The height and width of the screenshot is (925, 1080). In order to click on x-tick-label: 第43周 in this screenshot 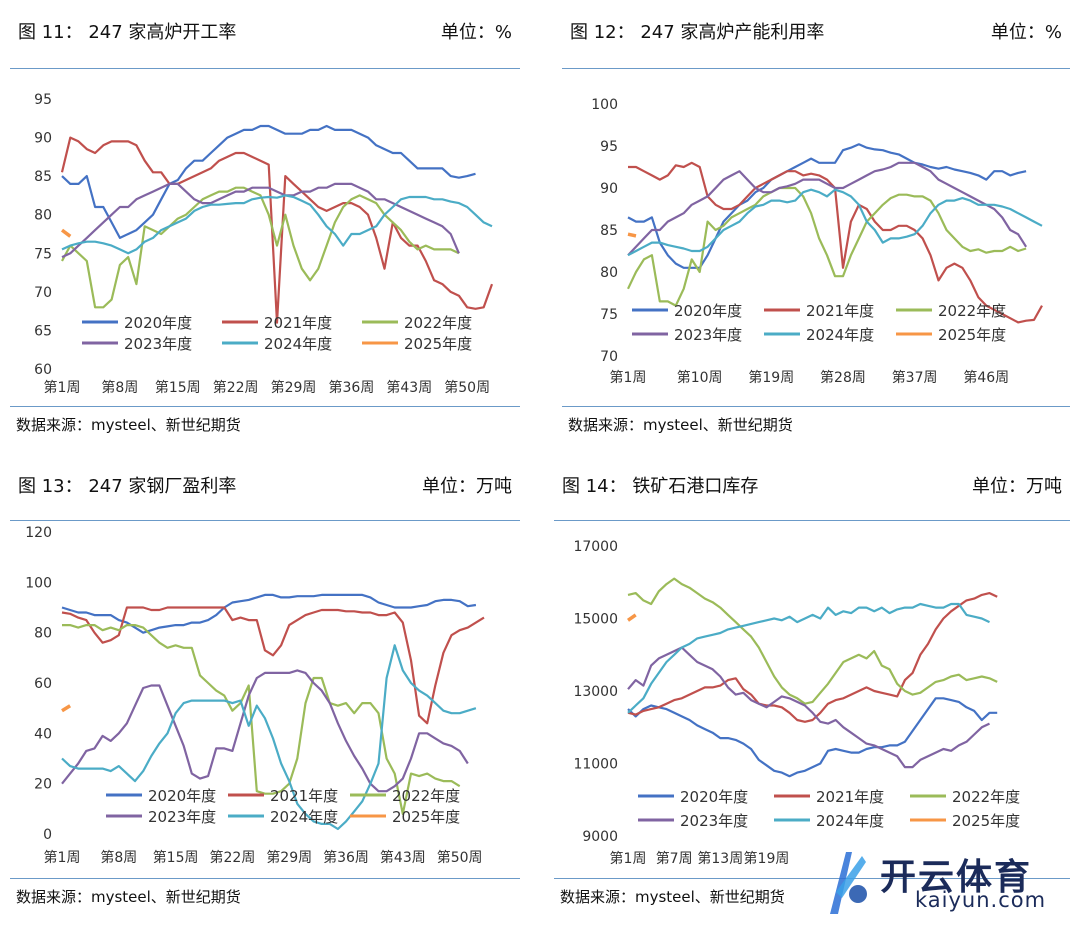, I will do `click(409, 387)`.